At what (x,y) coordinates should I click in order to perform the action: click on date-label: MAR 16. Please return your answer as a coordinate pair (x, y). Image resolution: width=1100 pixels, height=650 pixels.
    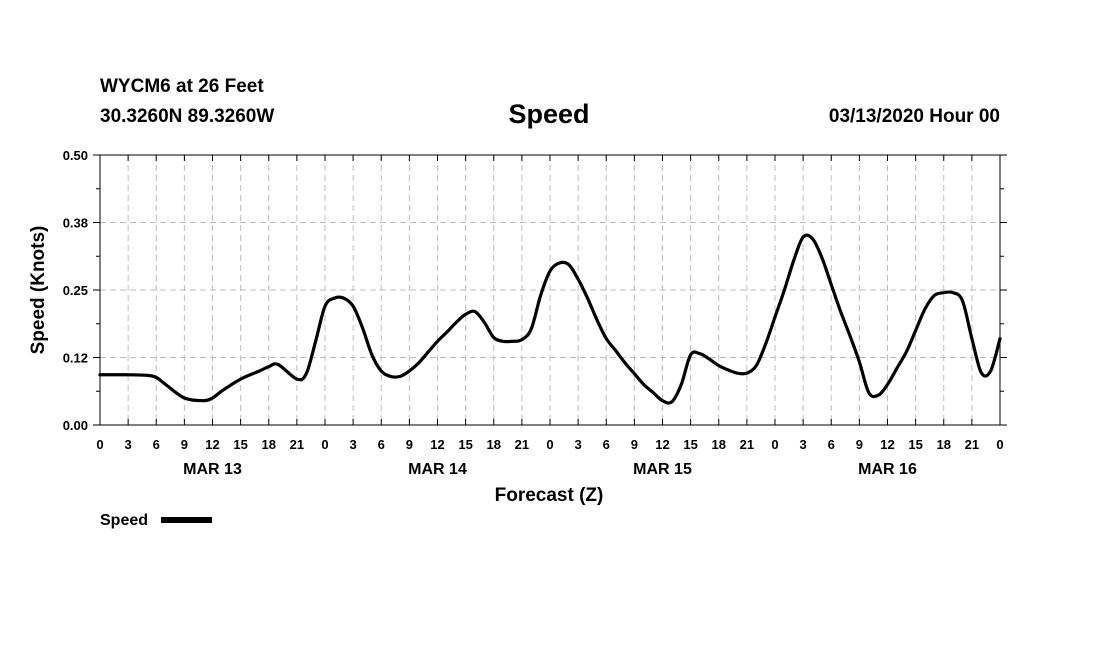
    Looking at the image, I should click on (887, 469).